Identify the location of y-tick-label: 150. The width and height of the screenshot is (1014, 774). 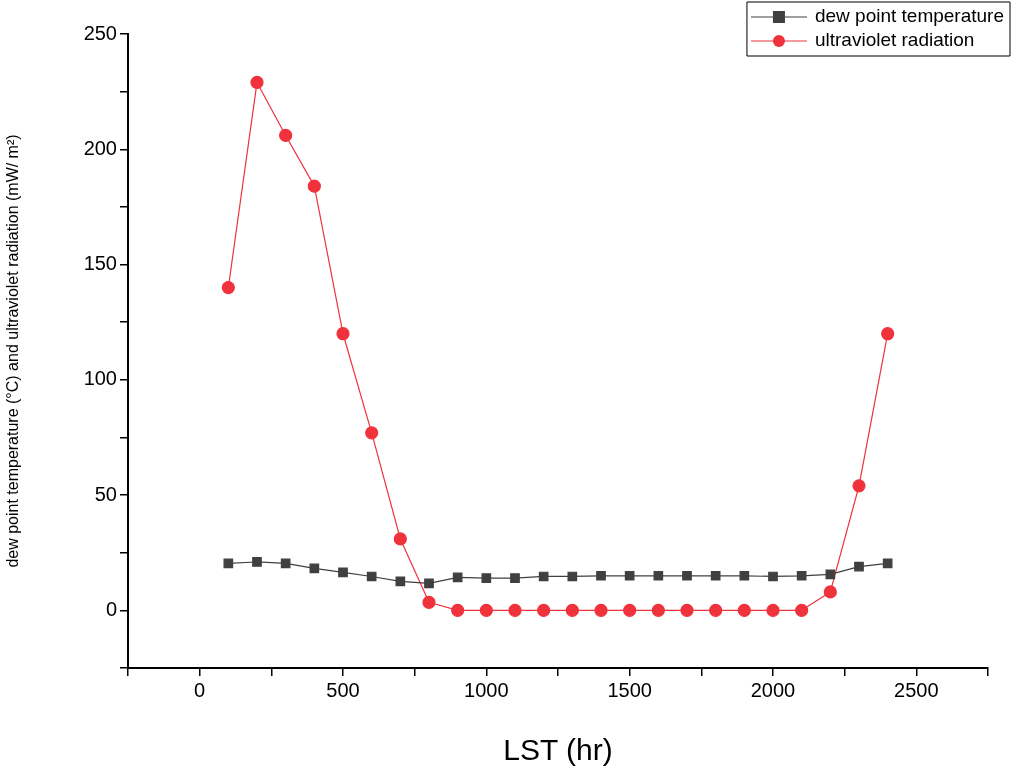
(100, 263).